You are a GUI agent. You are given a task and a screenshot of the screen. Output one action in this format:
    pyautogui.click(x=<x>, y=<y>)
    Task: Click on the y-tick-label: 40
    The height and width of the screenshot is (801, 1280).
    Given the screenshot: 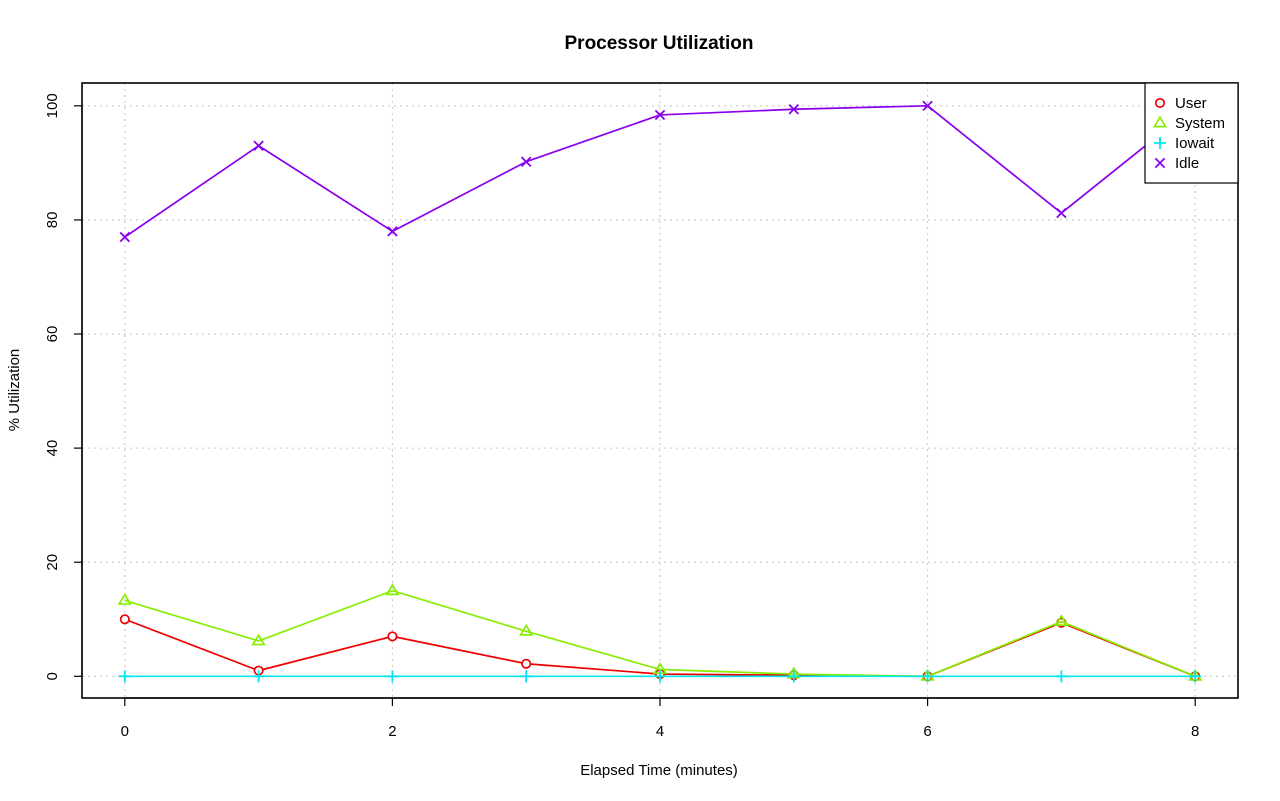 What is the action you would take?
    pyautogui.click(x=52, y=448)
    